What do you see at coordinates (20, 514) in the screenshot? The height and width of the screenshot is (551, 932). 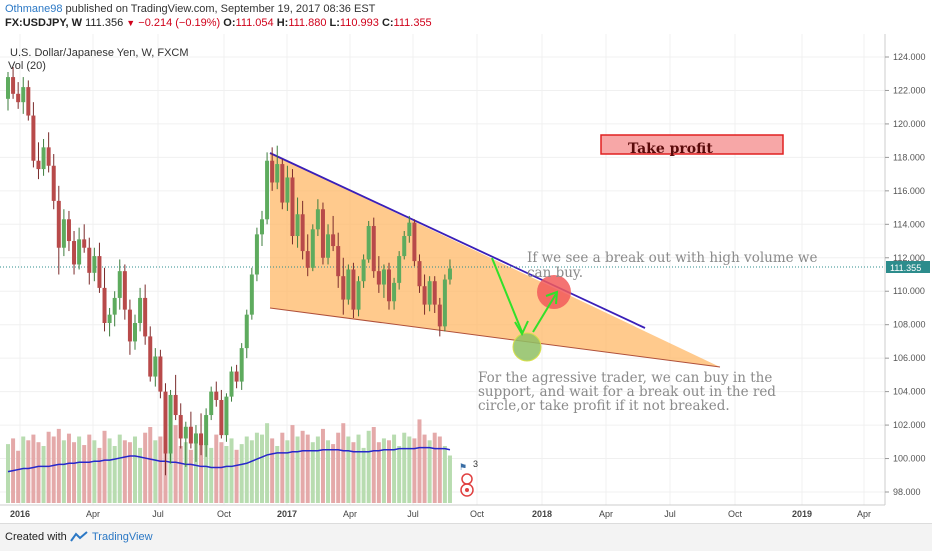 I see `time-tick-label: 2016` at bounding box center [20, 514].